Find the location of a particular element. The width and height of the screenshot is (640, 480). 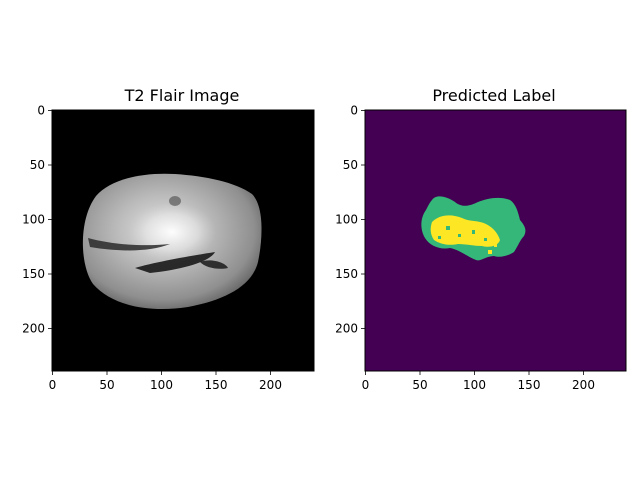

label-x-tick-label: 150 is located at coordinates (529, 385).